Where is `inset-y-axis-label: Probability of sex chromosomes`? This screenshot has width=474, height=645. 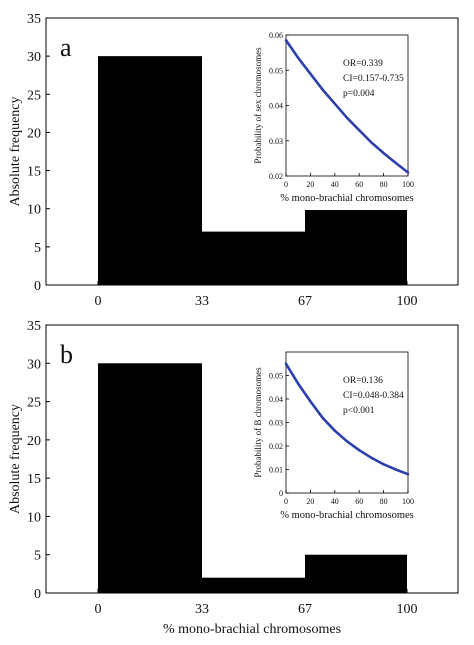
inset-y-axis-label: Probability of sex chromosomes is located at coordinates (258, 105).